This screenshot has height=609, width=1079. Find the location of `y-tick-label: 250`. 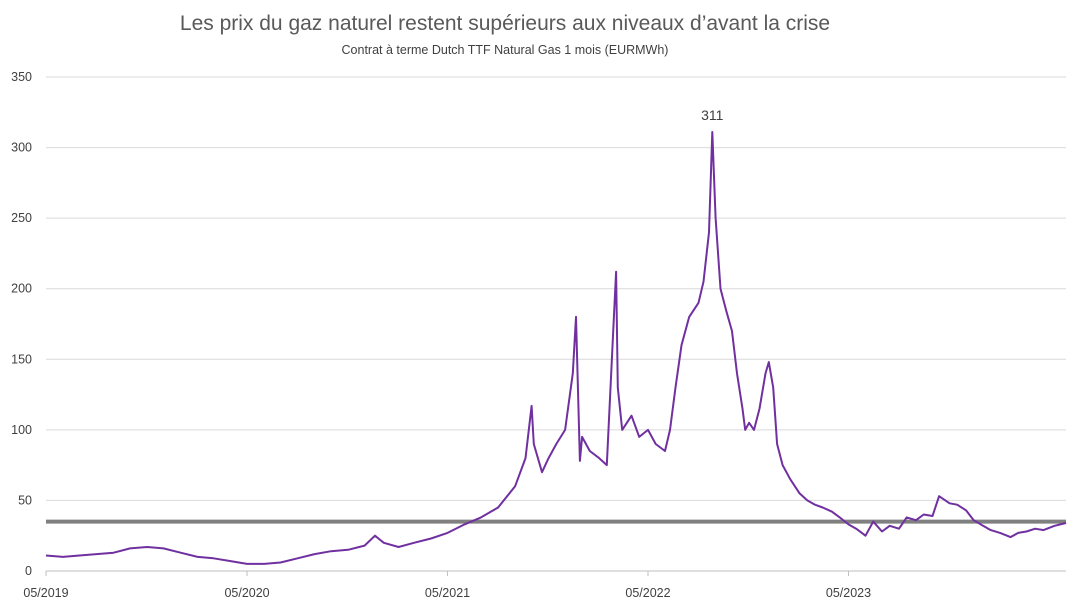

y-tick-label: 250 is located at coordinates (21, 218).